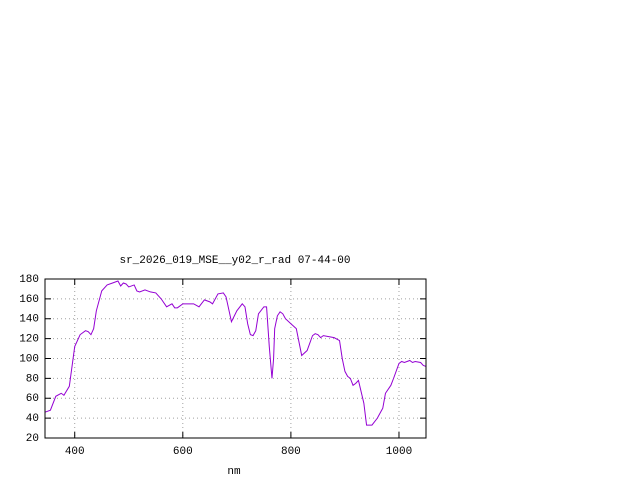 This screenshot has width=640, height=480. Describe the element at coordinates (75, 452) in the screenshot. I see `x-tick-label: 400` at that location.